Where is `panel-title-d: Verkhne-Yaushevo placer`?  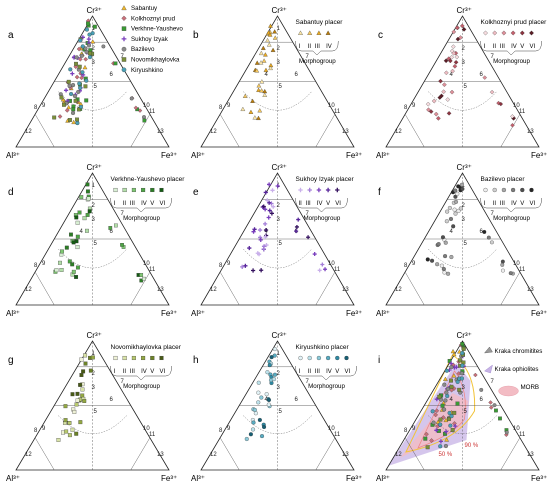
panel-title-d: Verkhne-Yaushevo placer is located at coordinates (148, 179).